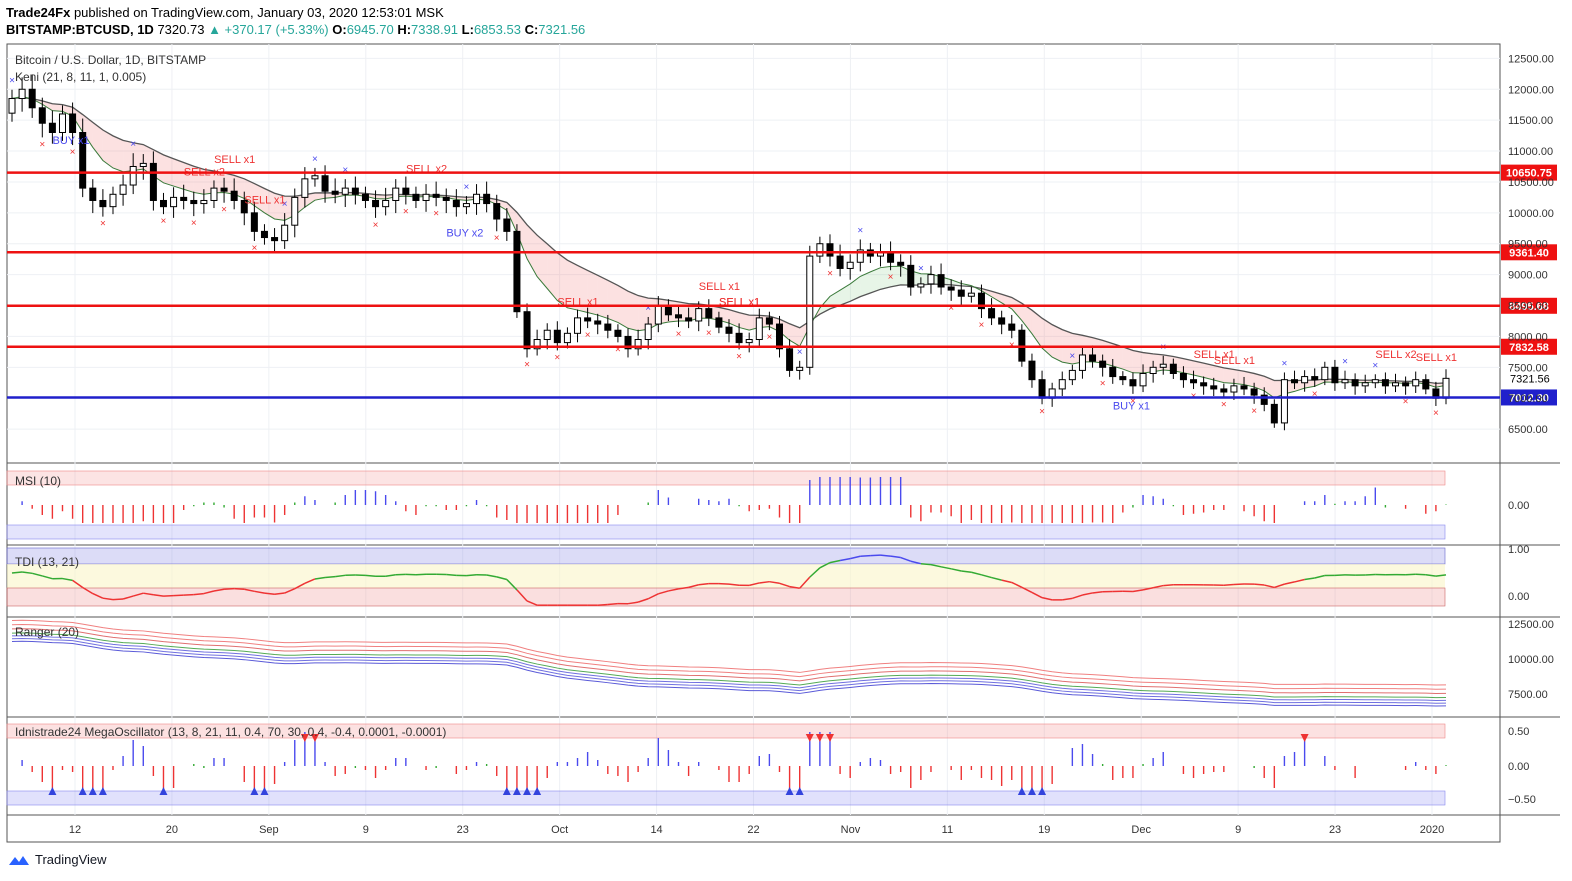  What do you see at coordinates (19, 860) in the screenshot?
I see `tradingview-logo-icon` at bounding box center [19, 860].